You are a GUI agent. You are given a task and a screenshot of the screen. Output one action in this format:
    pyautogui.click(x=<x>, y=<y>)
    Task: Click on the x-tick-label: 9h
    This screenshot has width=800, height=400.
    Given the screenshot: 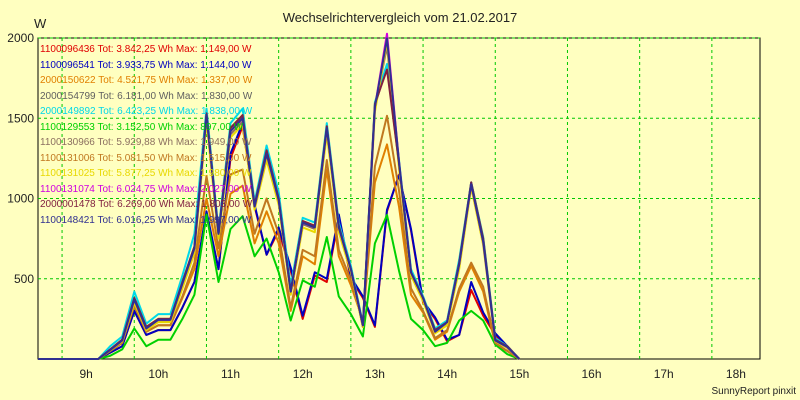 What is the action you would take?
    pyautogui.click(x=85, y=374)
    